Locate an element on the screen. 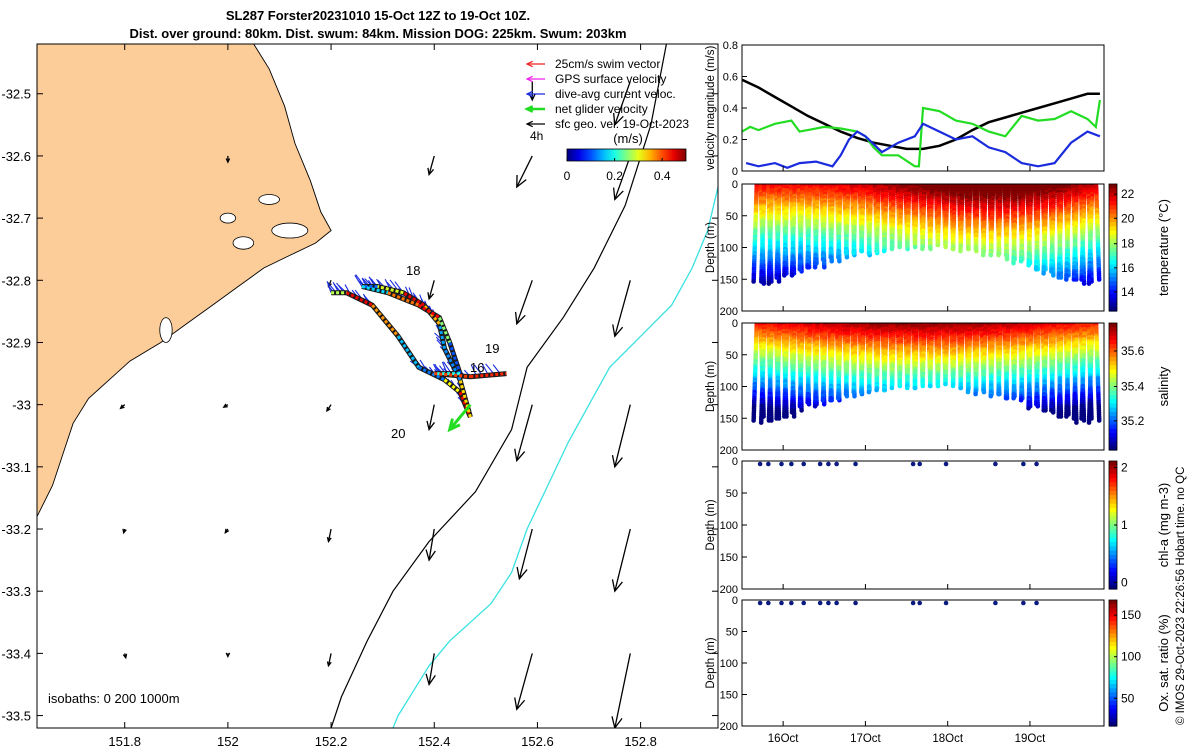 Image resolution: width=1200 pixels, height=750 pixels. temperature-y-tick-label: 200 is located at coordinates (729, 312).